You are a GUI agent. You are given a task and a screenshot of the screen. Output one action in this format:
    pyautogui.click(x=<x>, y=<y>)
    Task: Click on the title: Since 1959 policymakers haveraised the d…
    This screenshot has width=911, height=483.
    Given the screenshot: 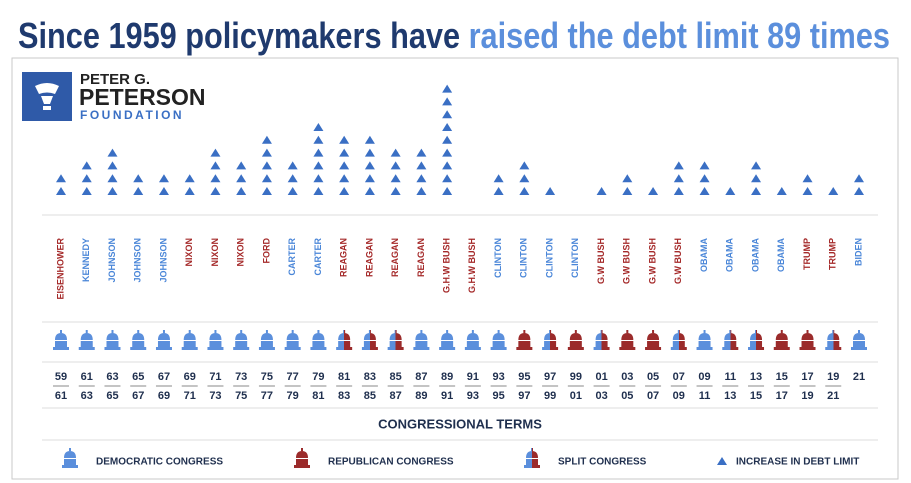 What is the action you would take?
    pyautogui.click(x=454, y=35)
    